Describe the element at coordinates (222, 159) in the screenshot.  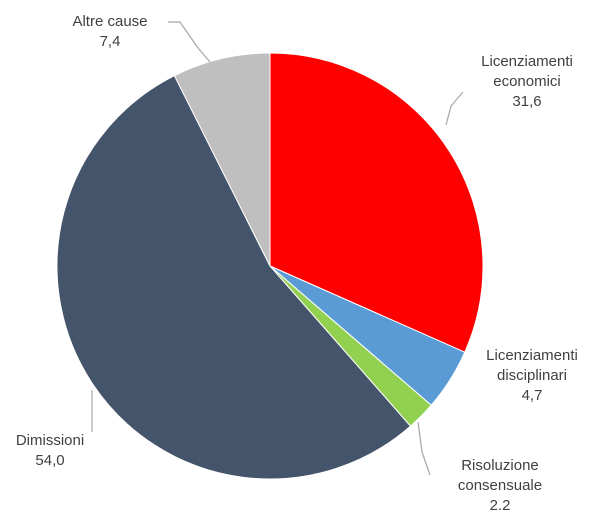
I see `pie-slice-altre-cause` at that location.